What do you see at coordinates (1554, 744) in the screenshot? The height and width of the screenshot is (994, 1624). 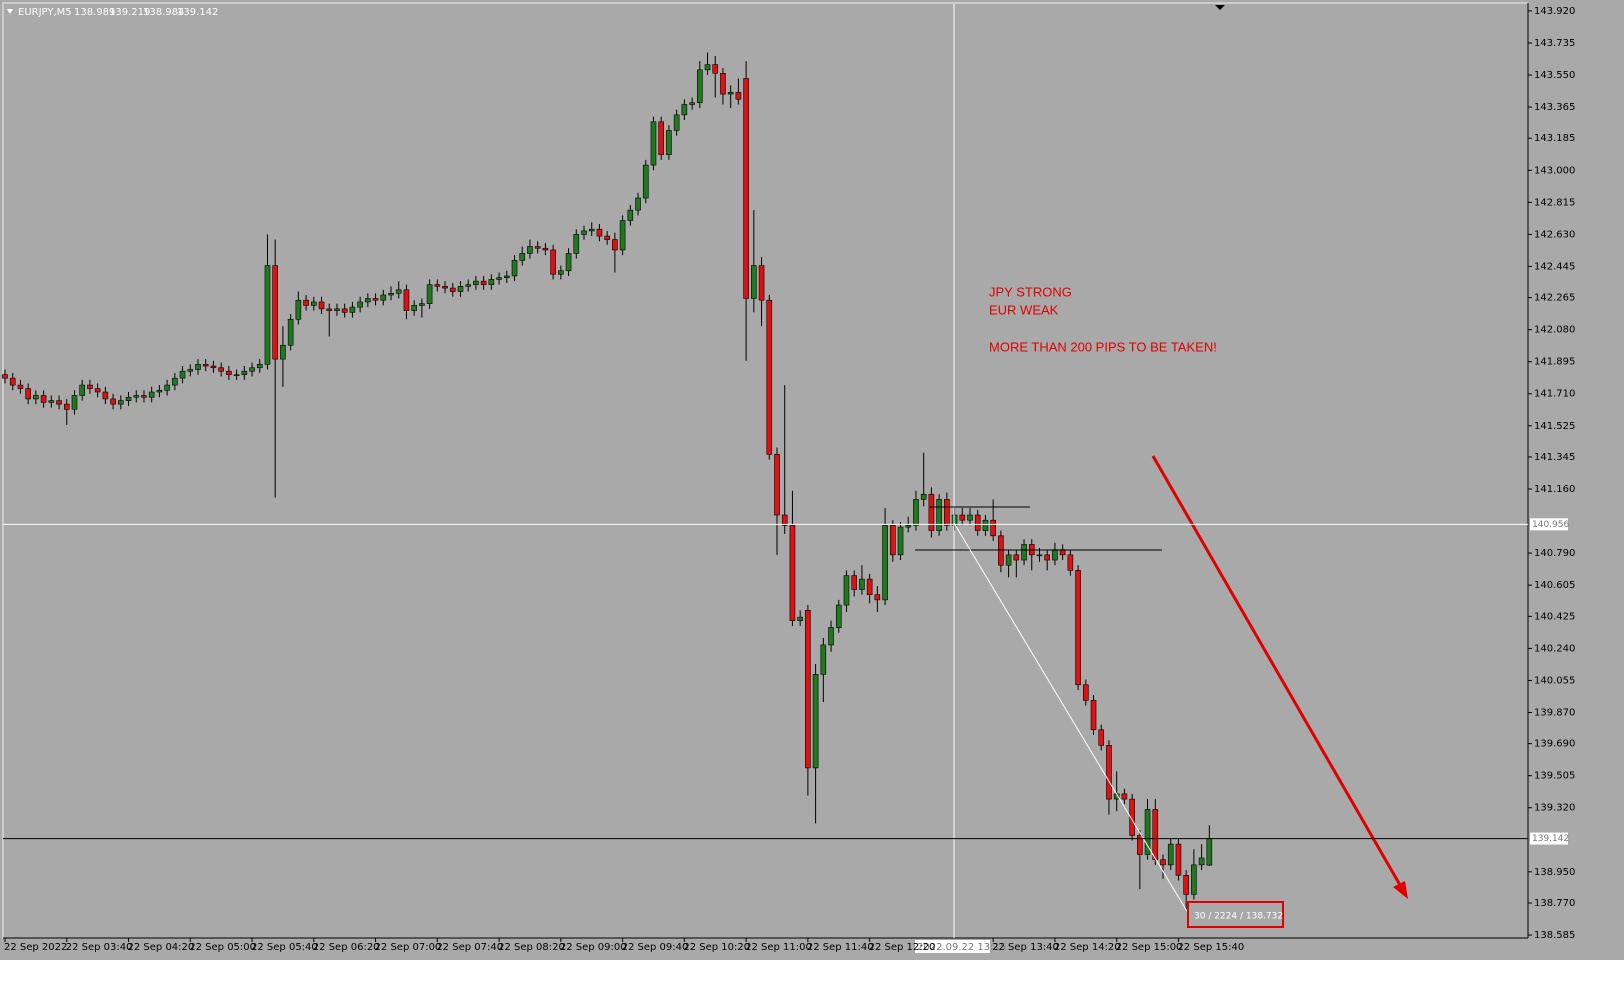 I see `y-tick-label: 139.690` at bounding box center [1554, 744].